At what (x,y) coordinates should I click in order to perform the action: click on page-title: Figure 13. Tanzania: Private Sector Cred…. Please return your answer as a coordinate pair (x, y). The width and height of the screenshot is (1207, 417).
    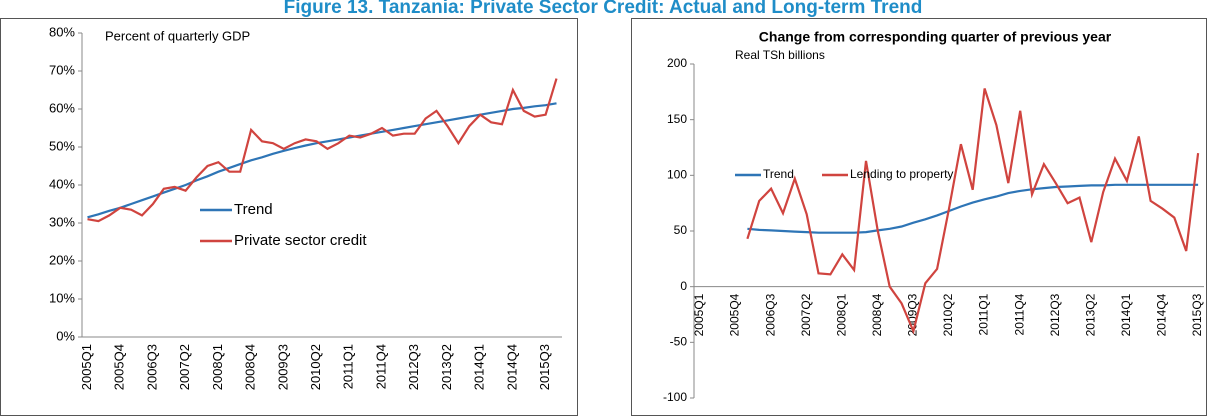
    Looking at the image, I should click on (603, 9).